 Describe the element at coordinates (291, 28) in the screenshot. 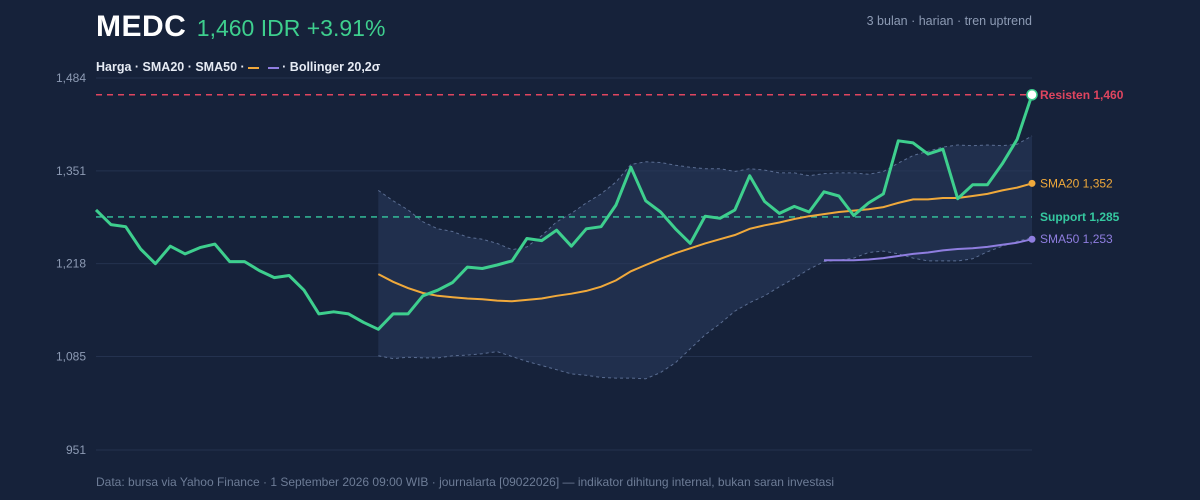

I see `price-change: 1,460 IDR +3.91%` at that location.